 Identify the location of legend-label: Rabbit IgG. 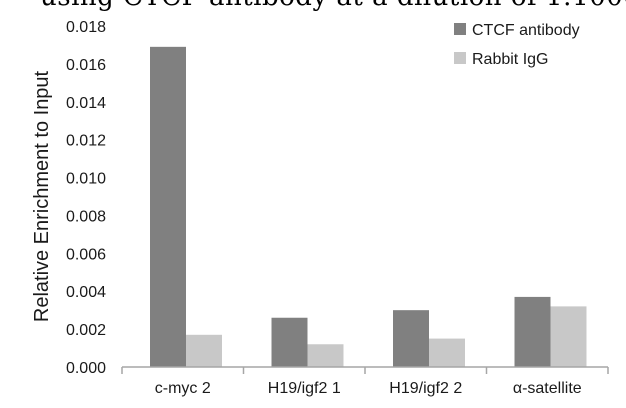
(510, 59).